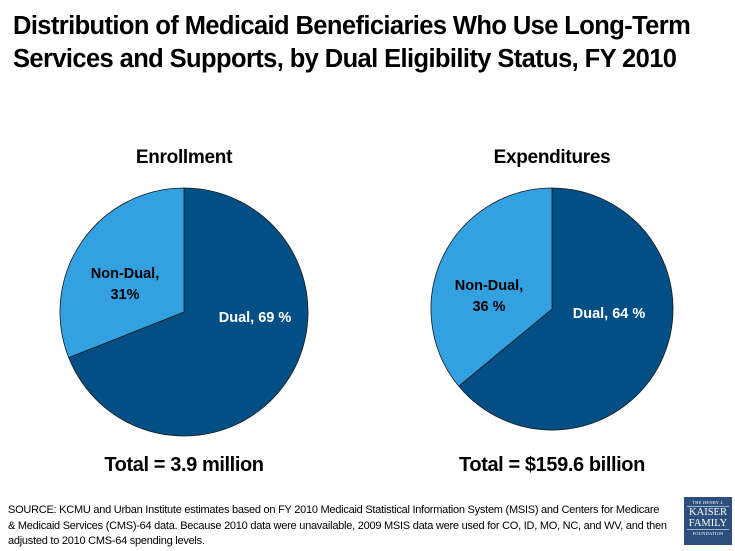  Describe the element at coordinates (708, 524) in the screenshot. I see `logo-line-3: FAMILY` at that location.